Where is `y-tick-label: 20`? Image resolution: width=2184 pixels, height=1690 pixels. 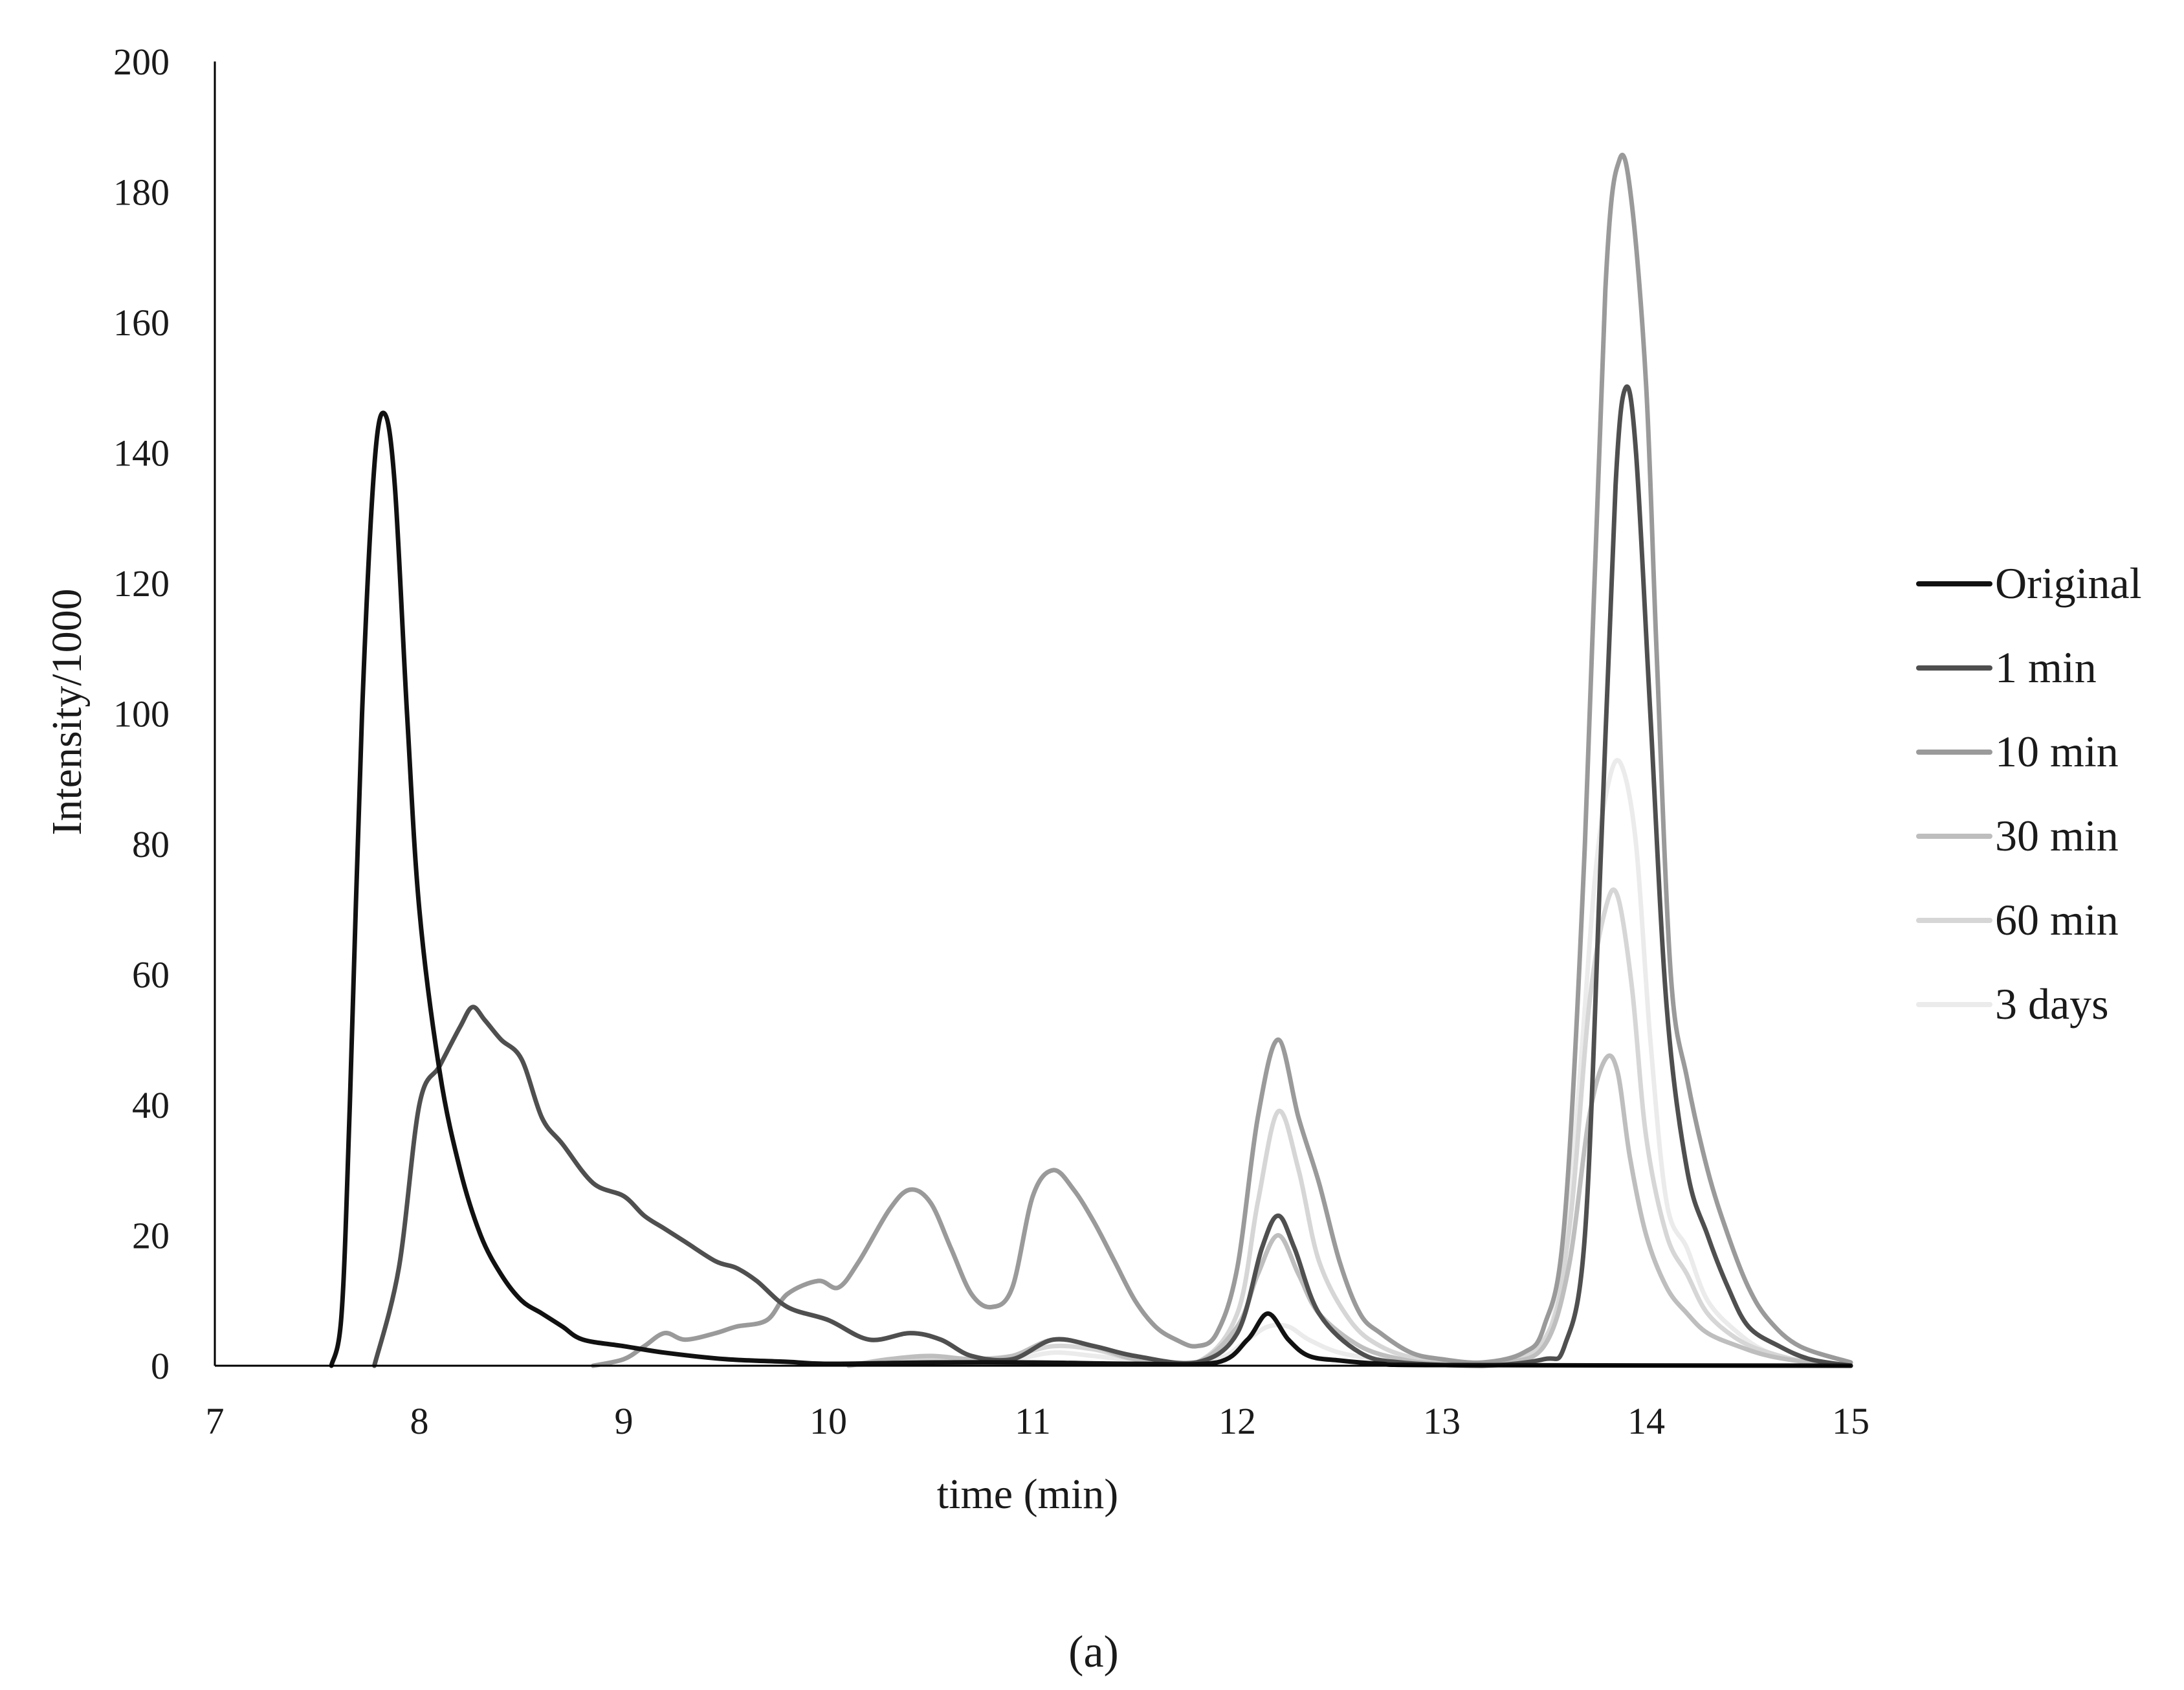
y-tick-label: 20 is located at coordinates (151, 1236).